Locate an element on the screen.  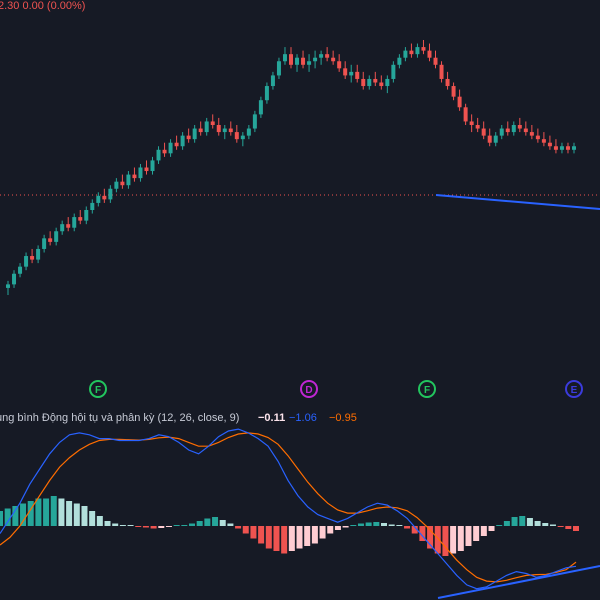
event-marker: F is located at coordinates (427, 389).